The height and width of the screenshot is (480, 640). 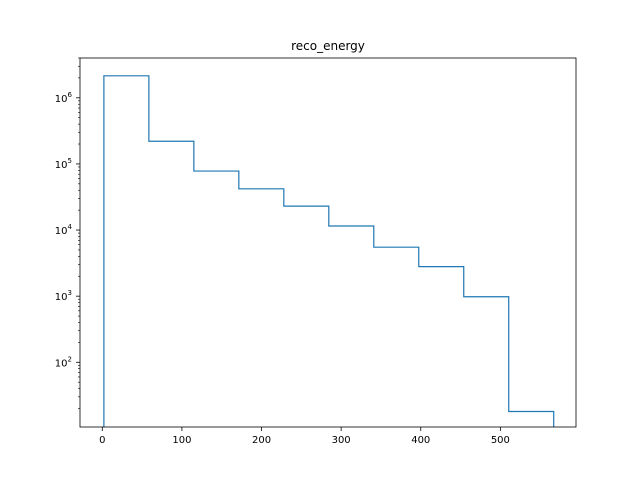 I want to click on chart-title: reco_energy, so click(x=328, y=46).